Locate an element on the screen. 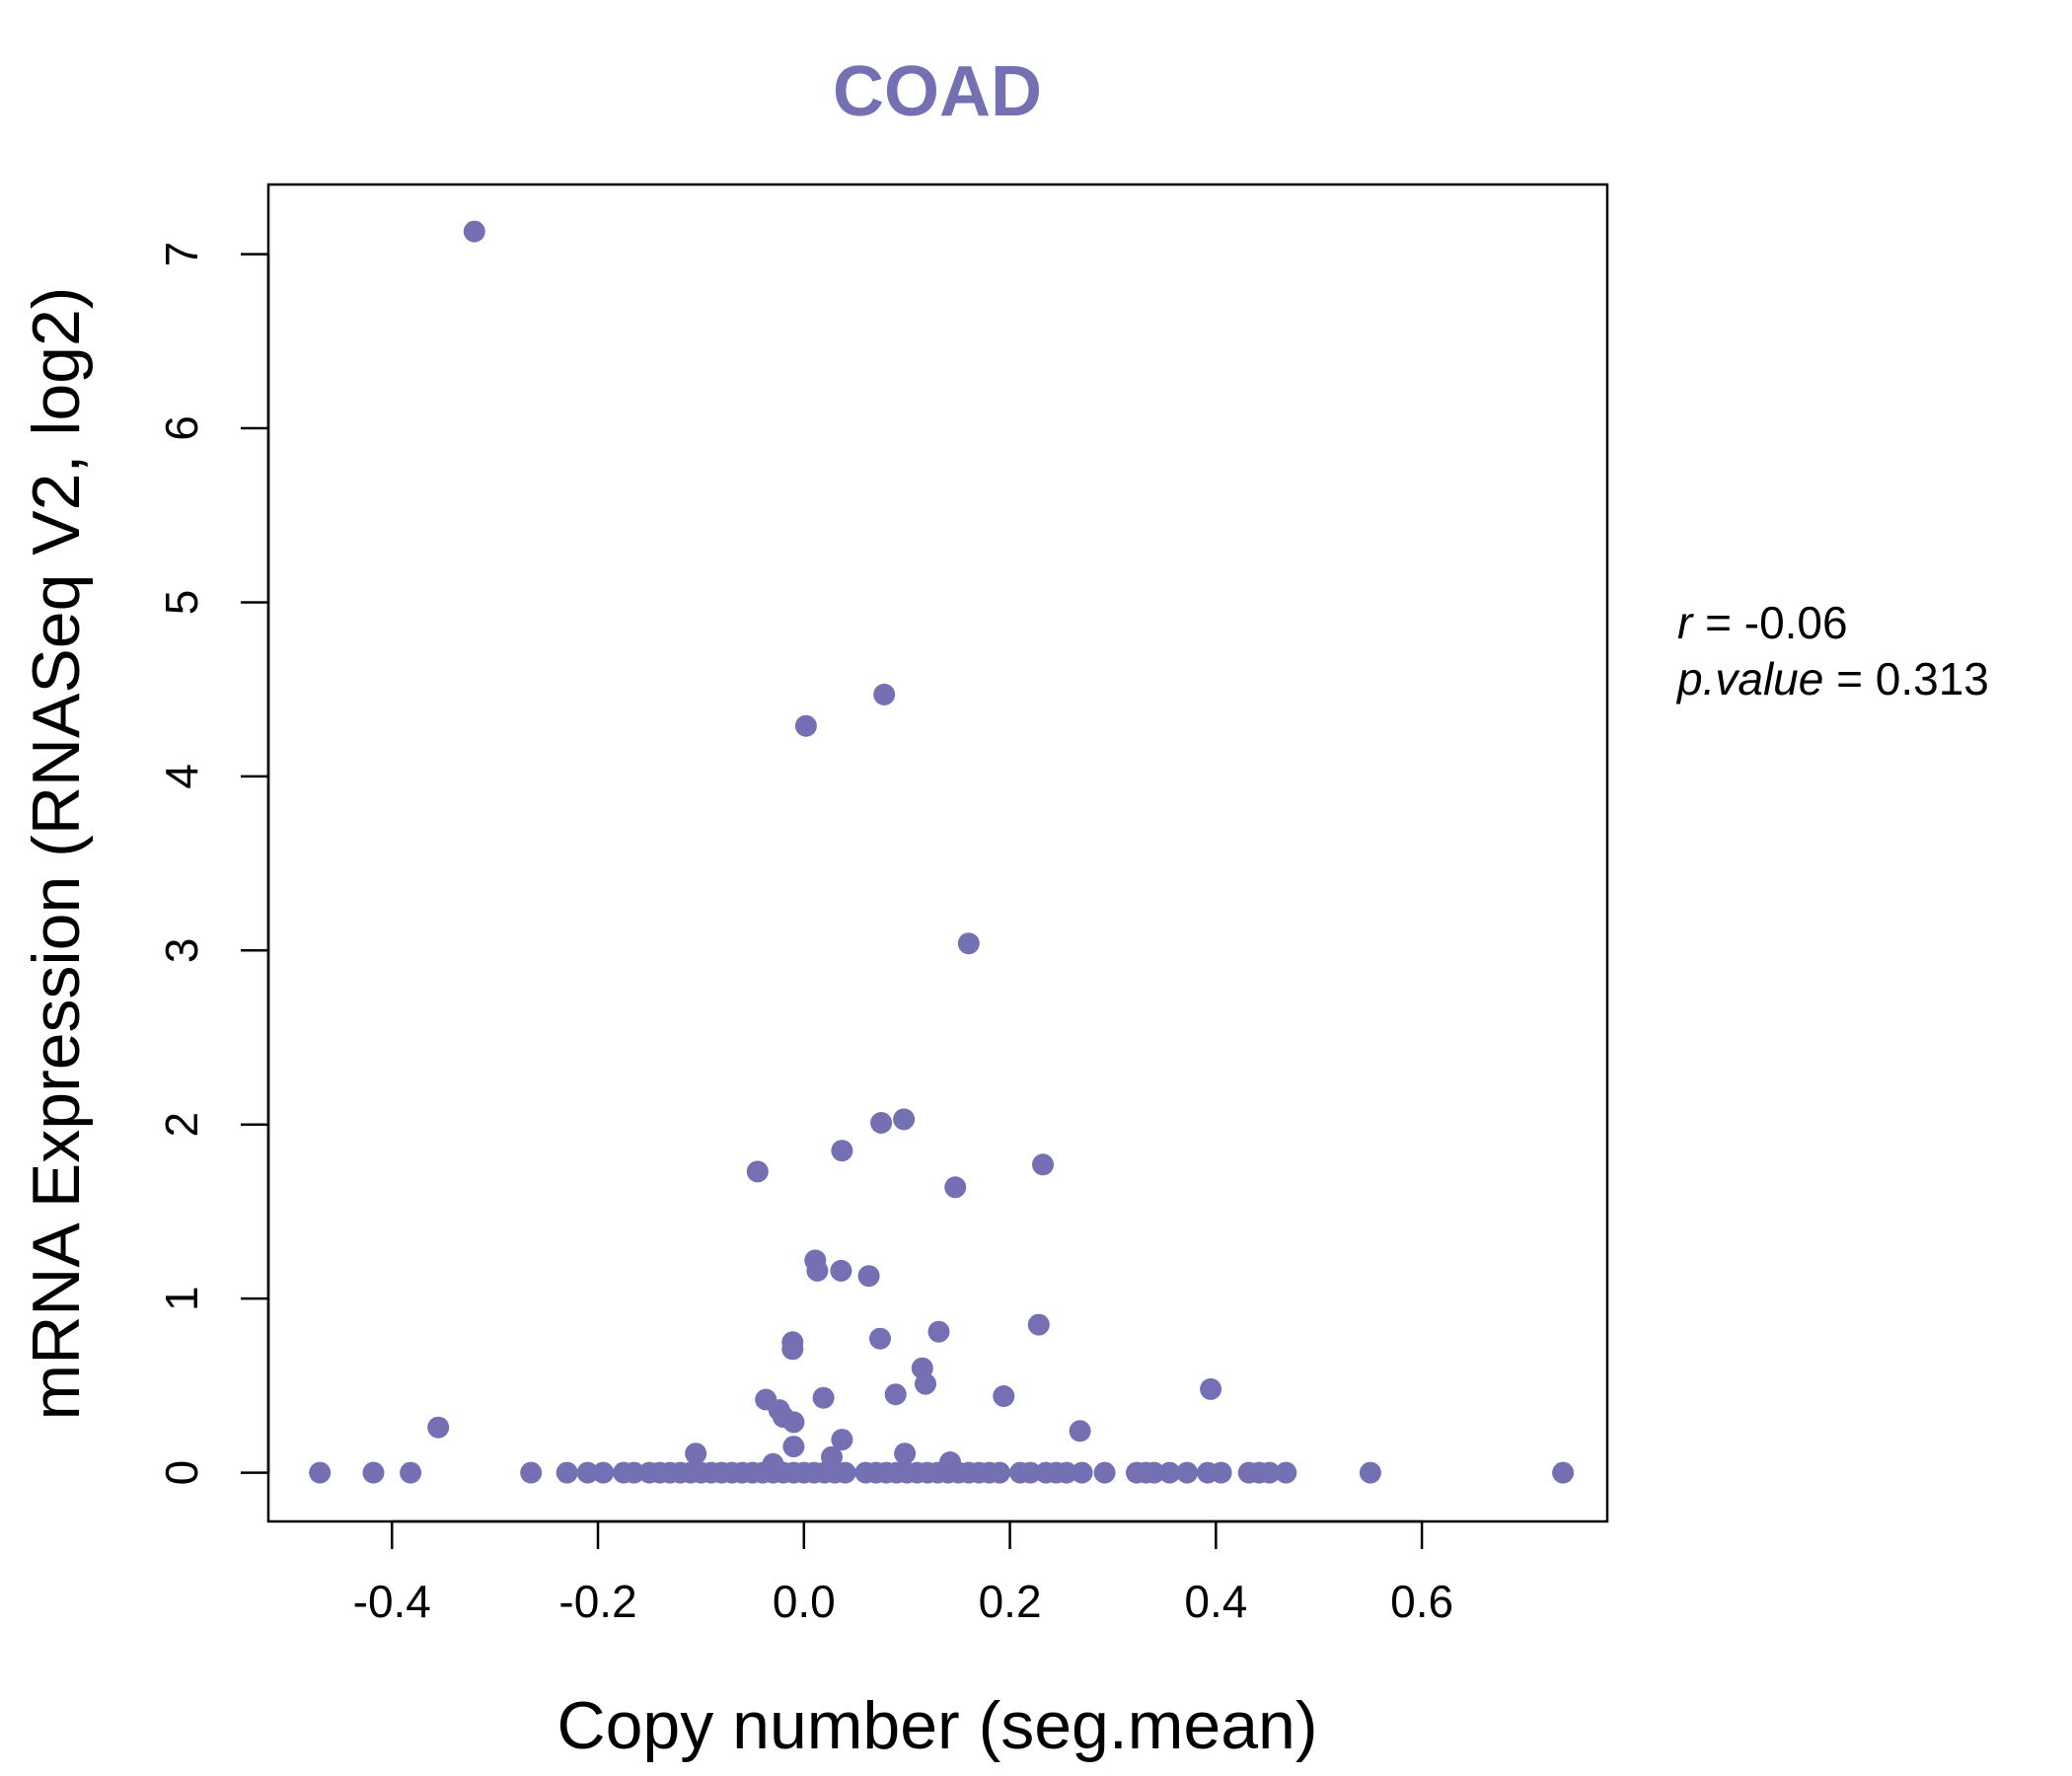 The image size is (2072, 1776). r-symbol: r is located at coordinates (1685, 622).